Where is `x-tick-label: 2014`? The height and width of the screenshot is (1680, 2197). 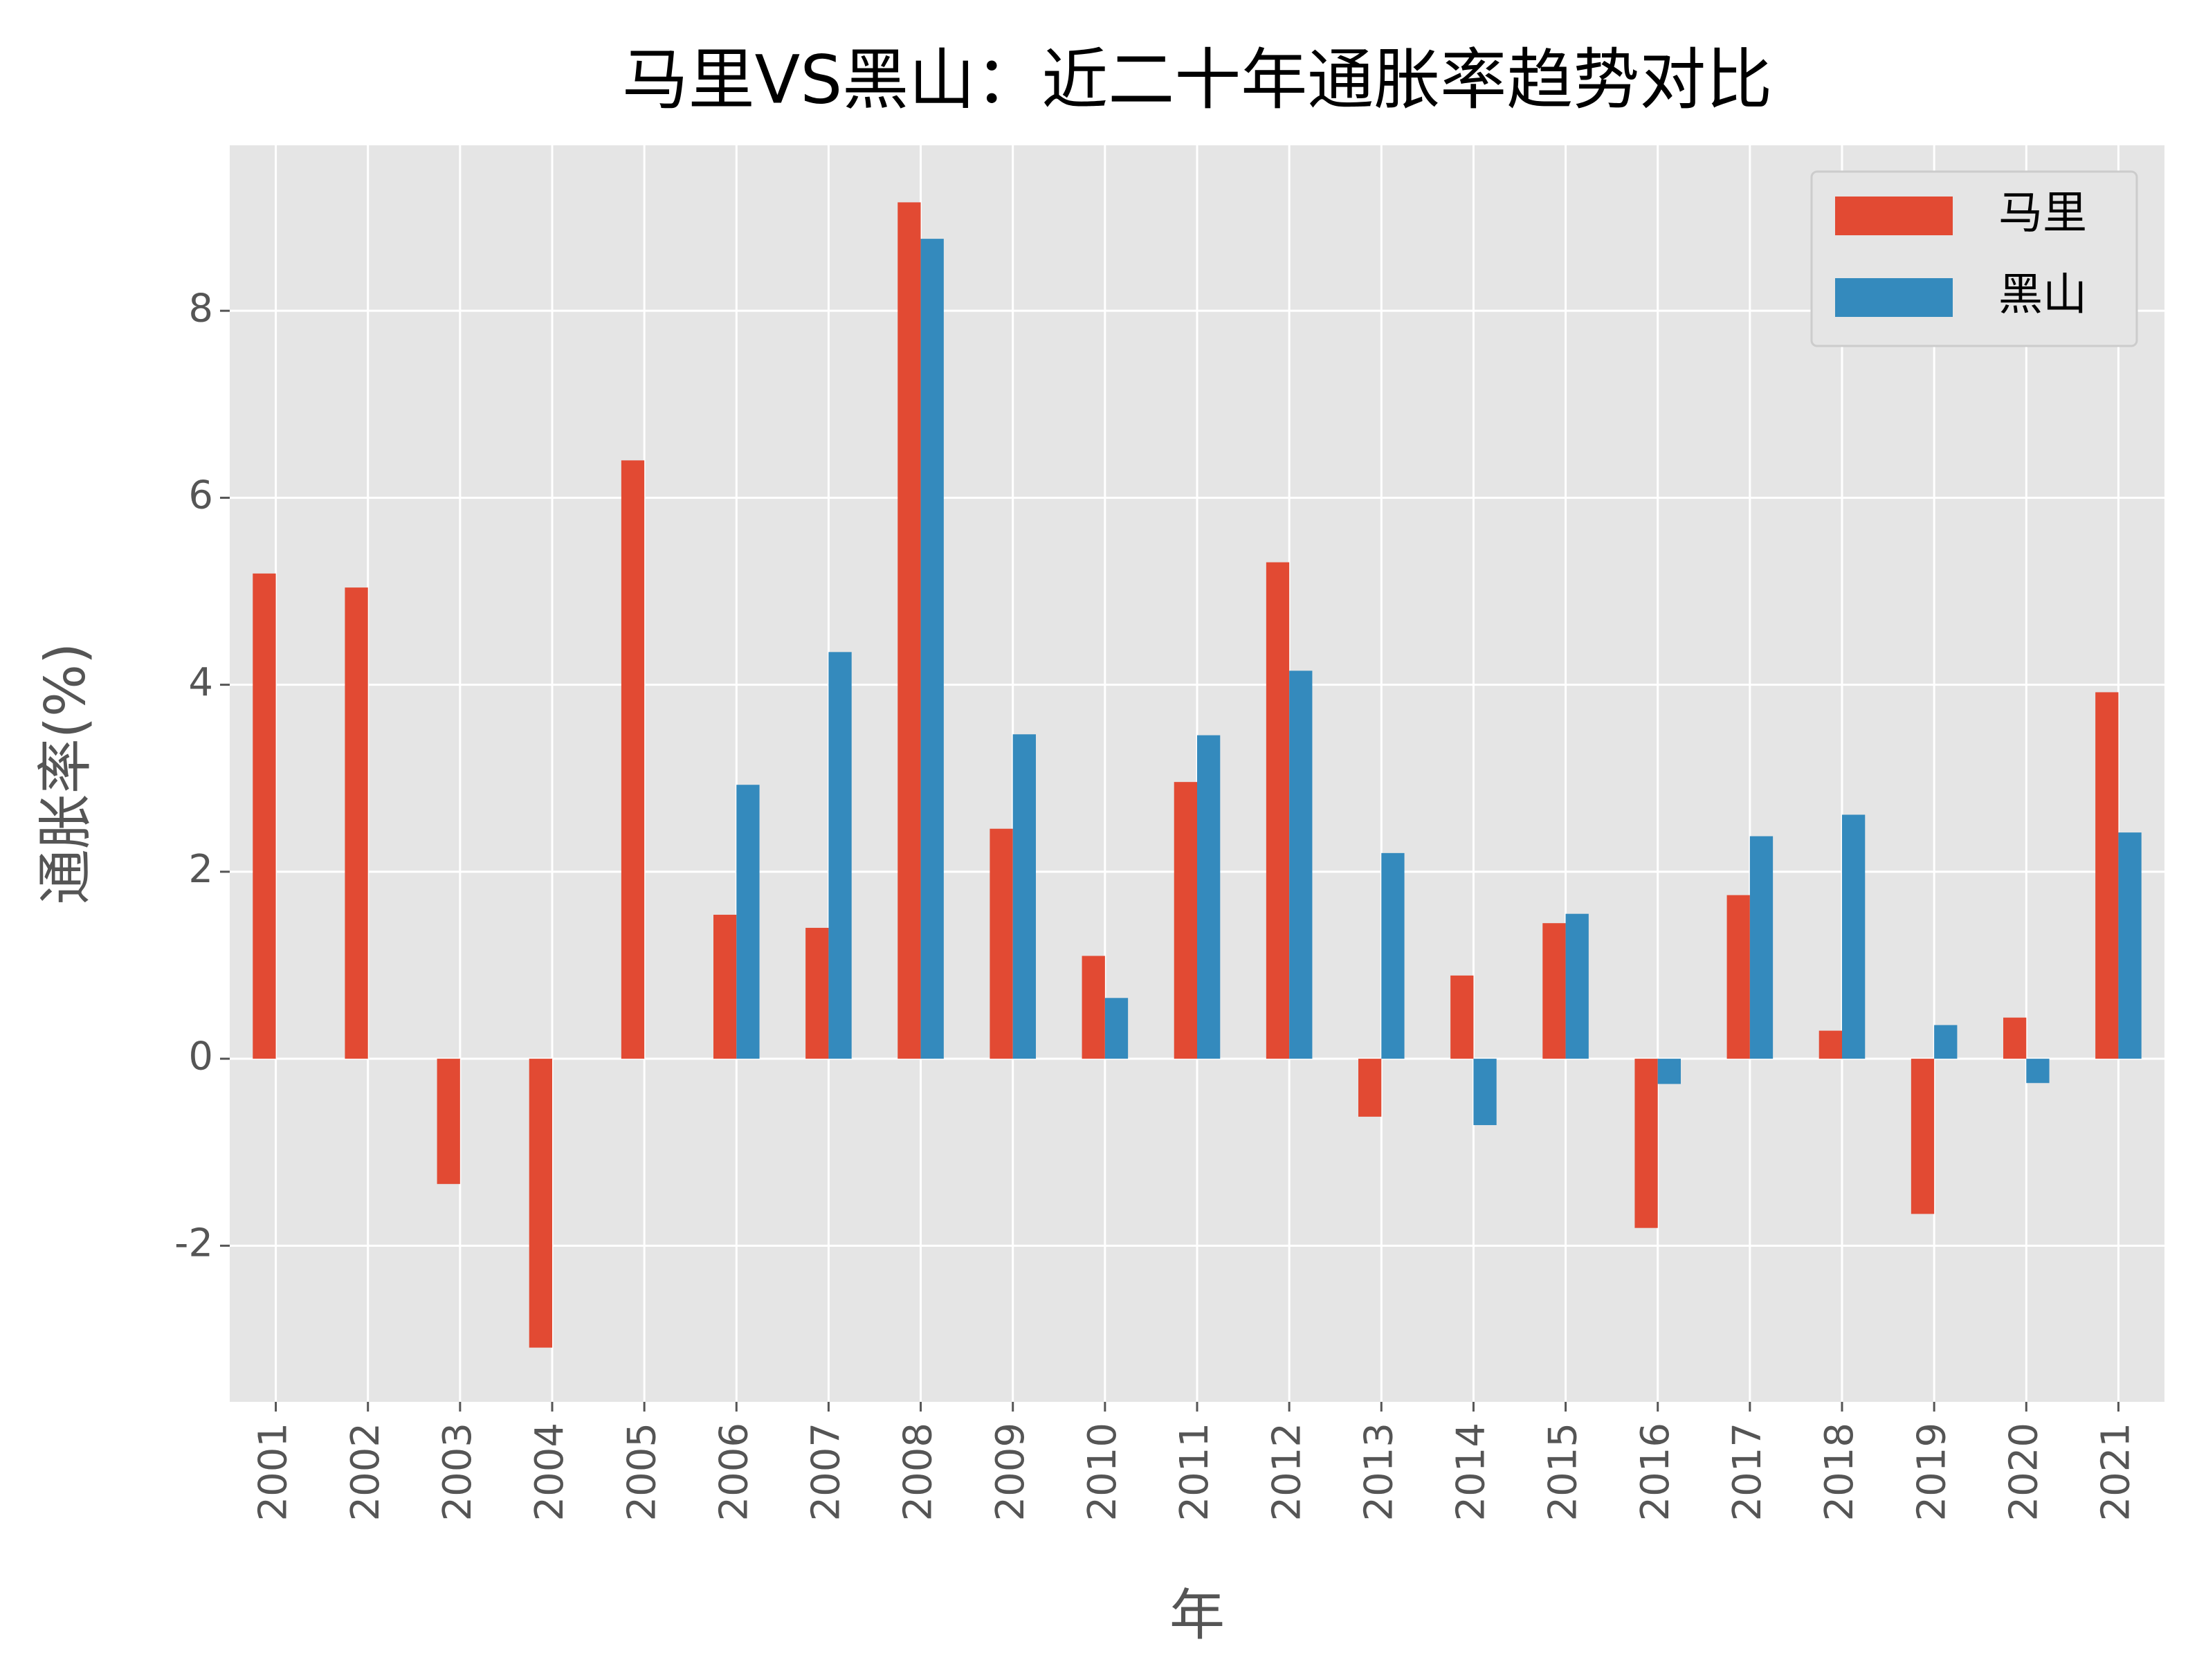
x-tick-label: 2014 is located at coordinates (1472, 1473).